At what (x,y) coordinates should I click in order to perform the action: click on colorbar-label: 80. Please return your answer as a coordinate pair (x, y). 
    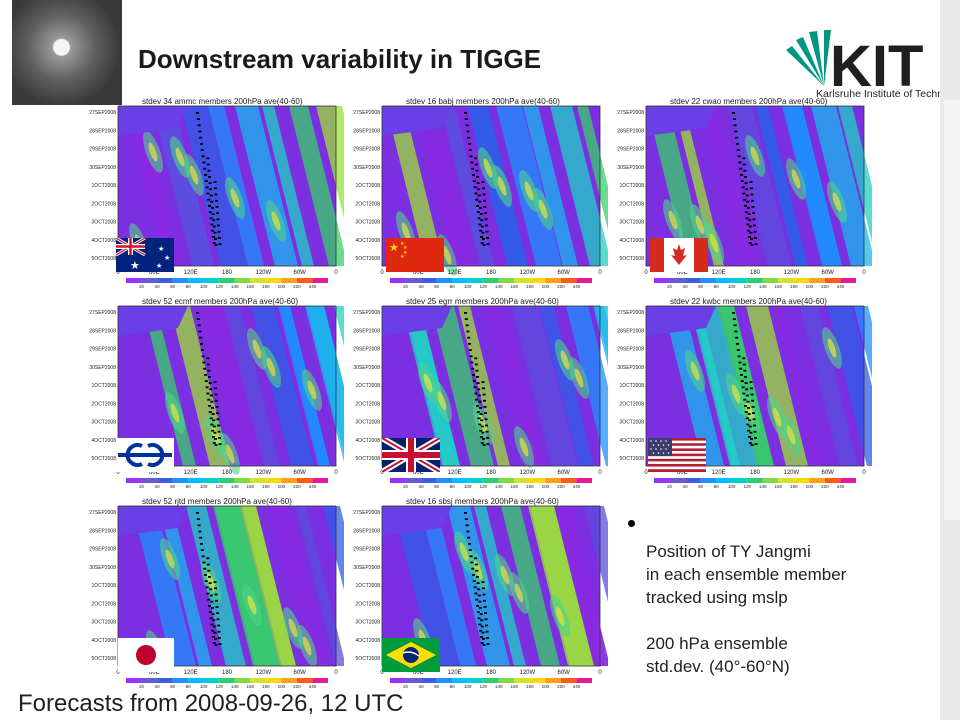
    Looking at the image, I should click on (189, 286).